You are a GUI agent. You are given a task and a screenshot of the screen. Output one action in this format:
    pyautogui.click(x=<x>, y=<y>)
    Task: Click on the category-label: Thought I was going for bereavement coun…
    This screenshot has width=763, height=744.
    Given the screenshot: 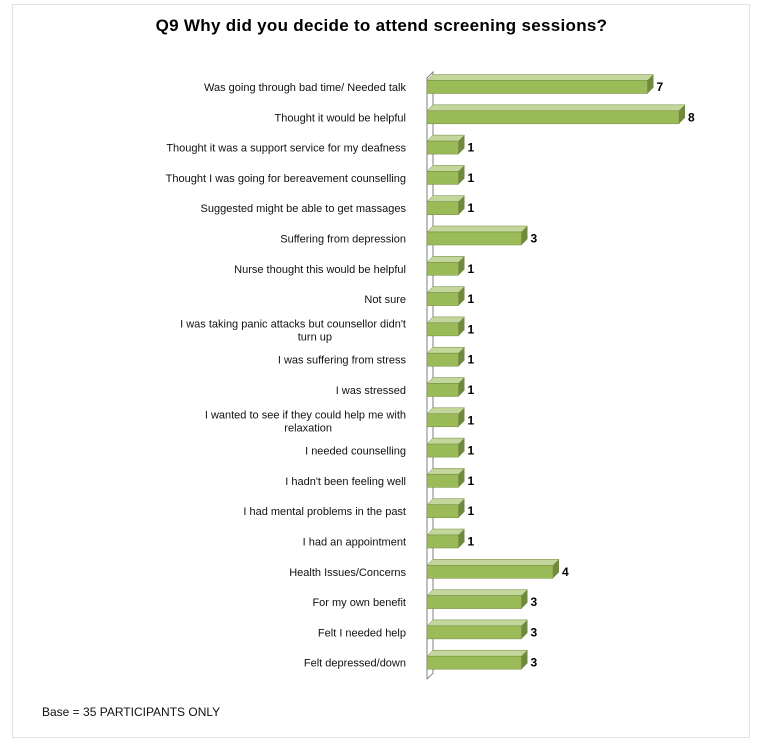 What is the action you would take?
    pyautogui.click(x=286, y=179)
    